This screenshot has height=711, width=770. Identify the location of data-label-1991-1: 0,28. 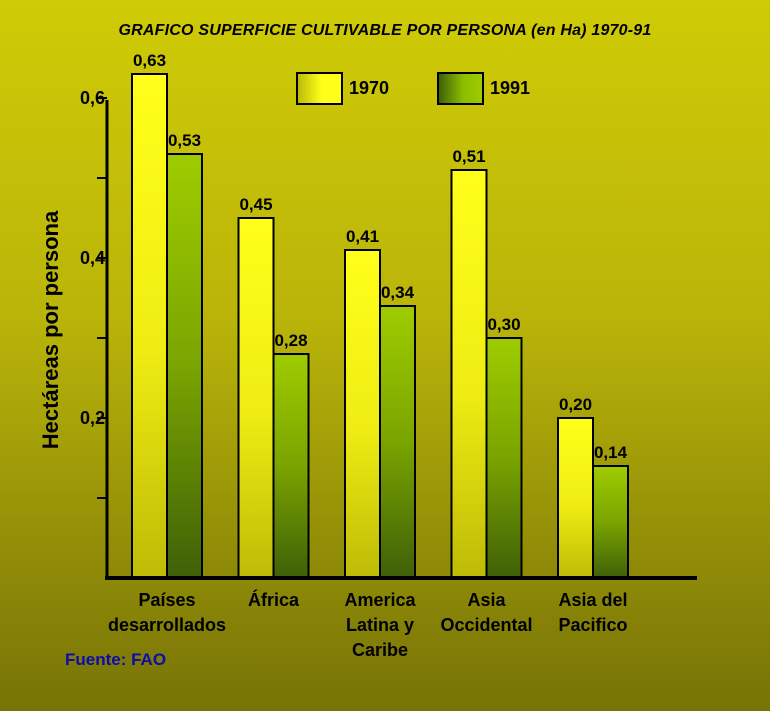
(290, 340).